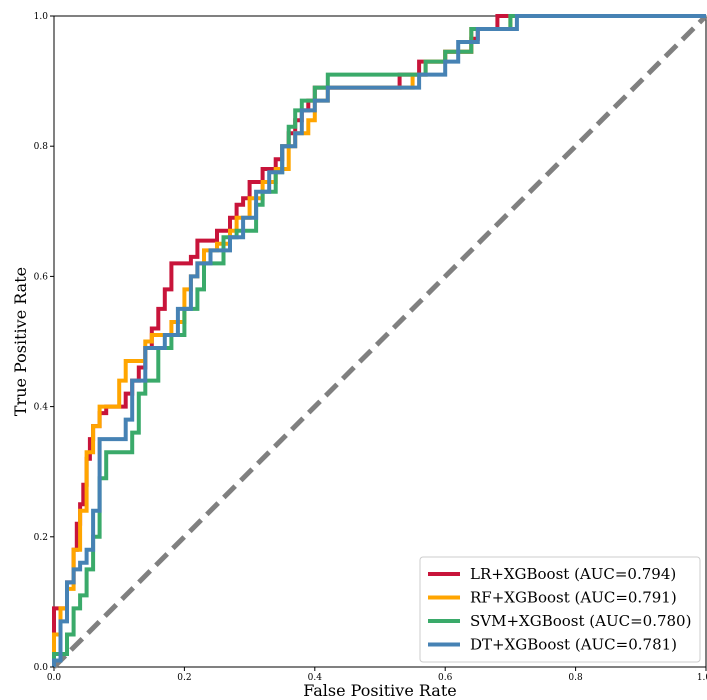  What do you see at coordinates (573, 598) in the screenshot?
I see `legend-label-2: RF+XGBoost (AUC=0.791)` at bounding box center [573, 598].